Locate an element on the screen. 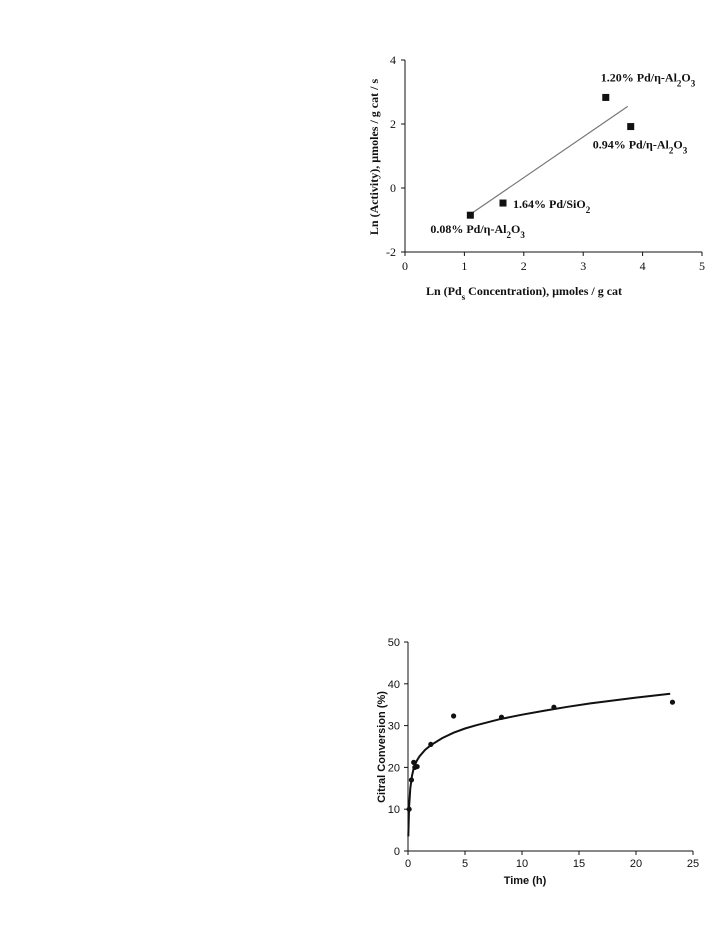  chartB-x-tick-label: 0 is located at coordinates (408, 864).